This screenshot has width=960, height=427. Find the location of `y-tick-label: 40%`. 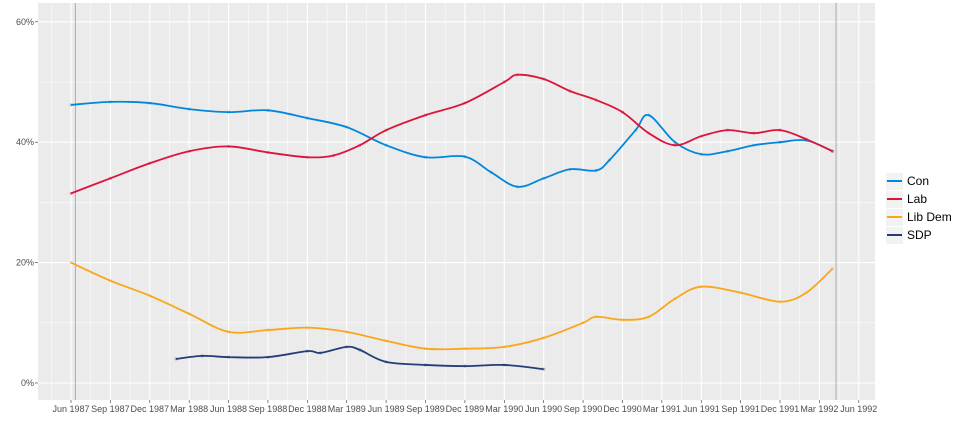

y-tick-label: 40% is located at coordinates (25, 142).